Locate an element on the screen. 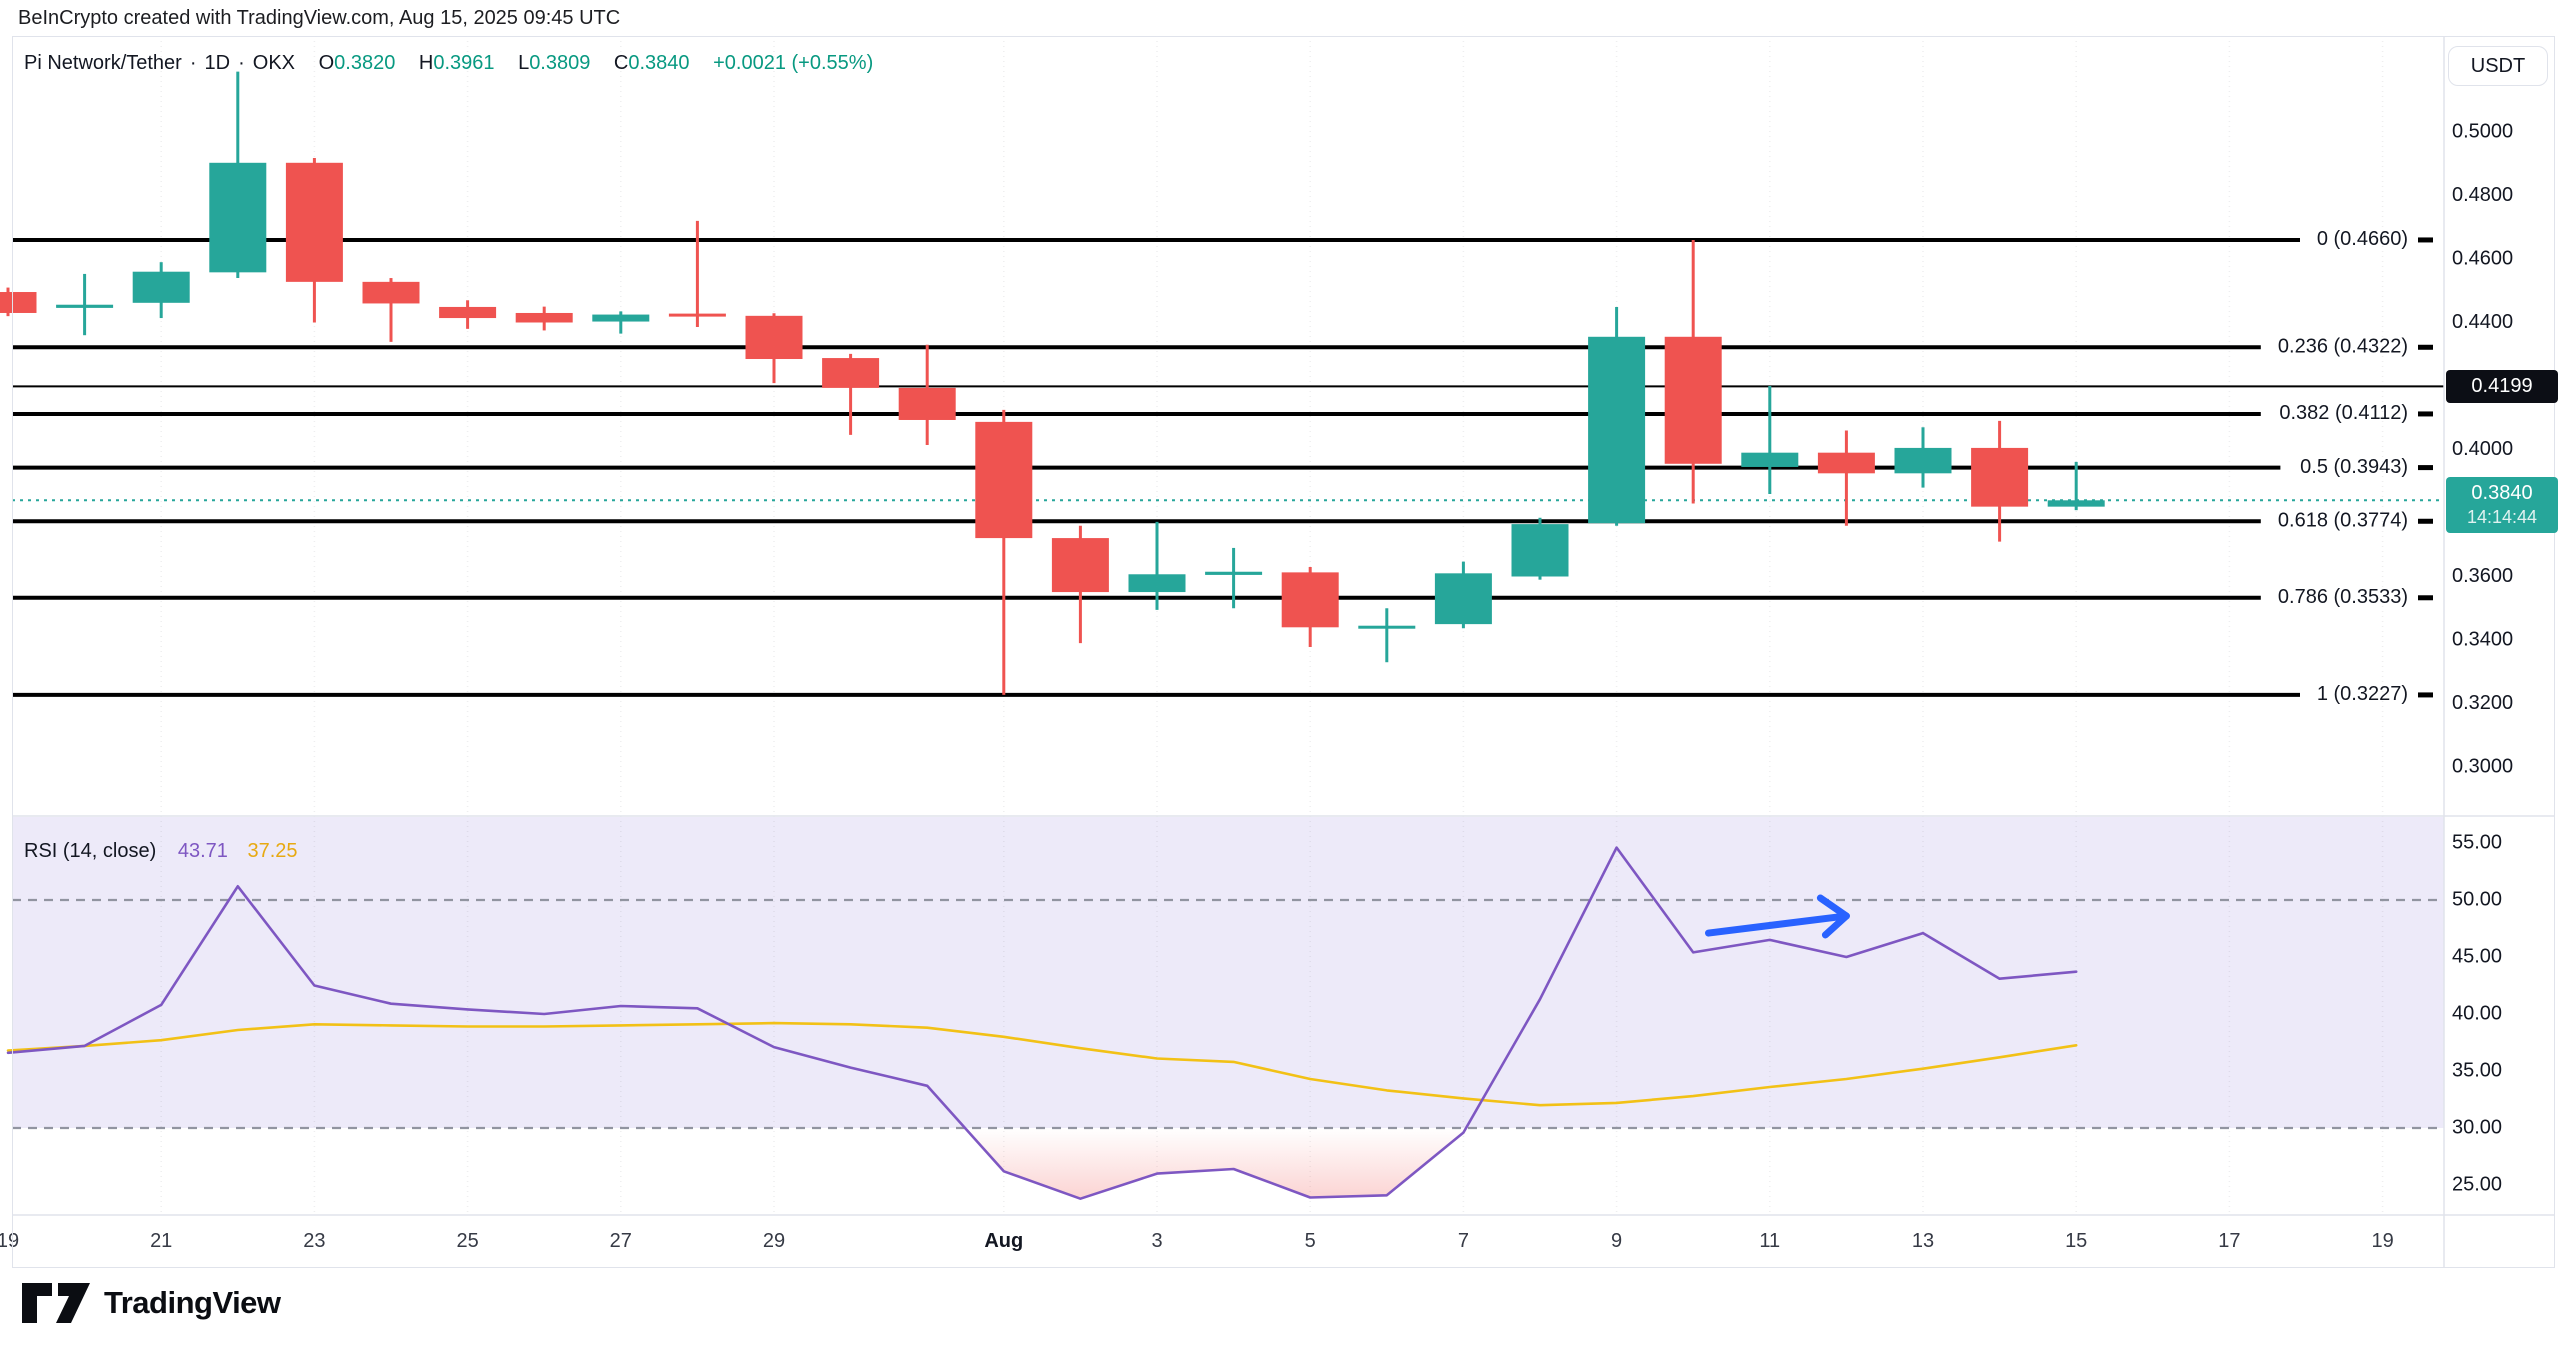 This screenshot has width=2560, height=1351. open-label: O is located at coordinates (326, 63).